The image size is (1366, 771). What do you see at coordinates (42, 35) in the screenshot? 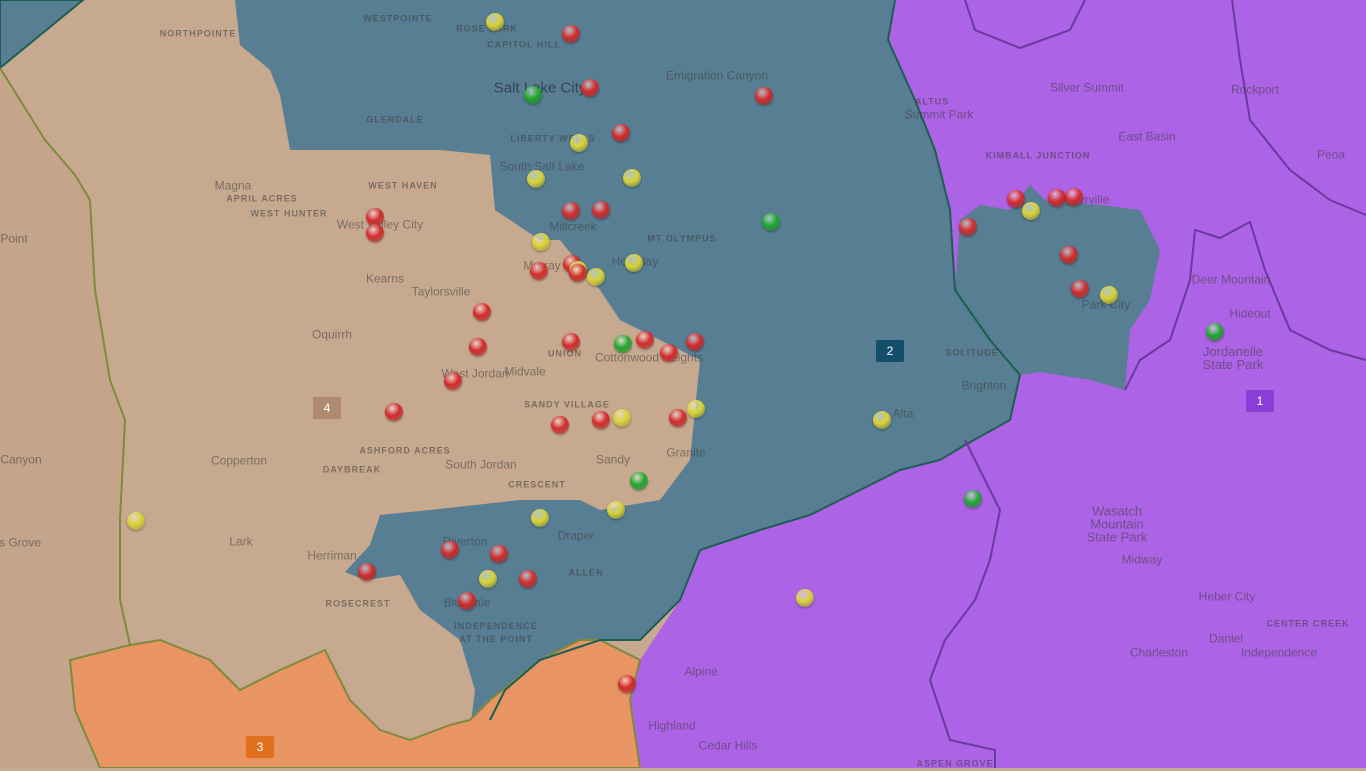
I see `region-2-corner` at bounding box center [42, 35].